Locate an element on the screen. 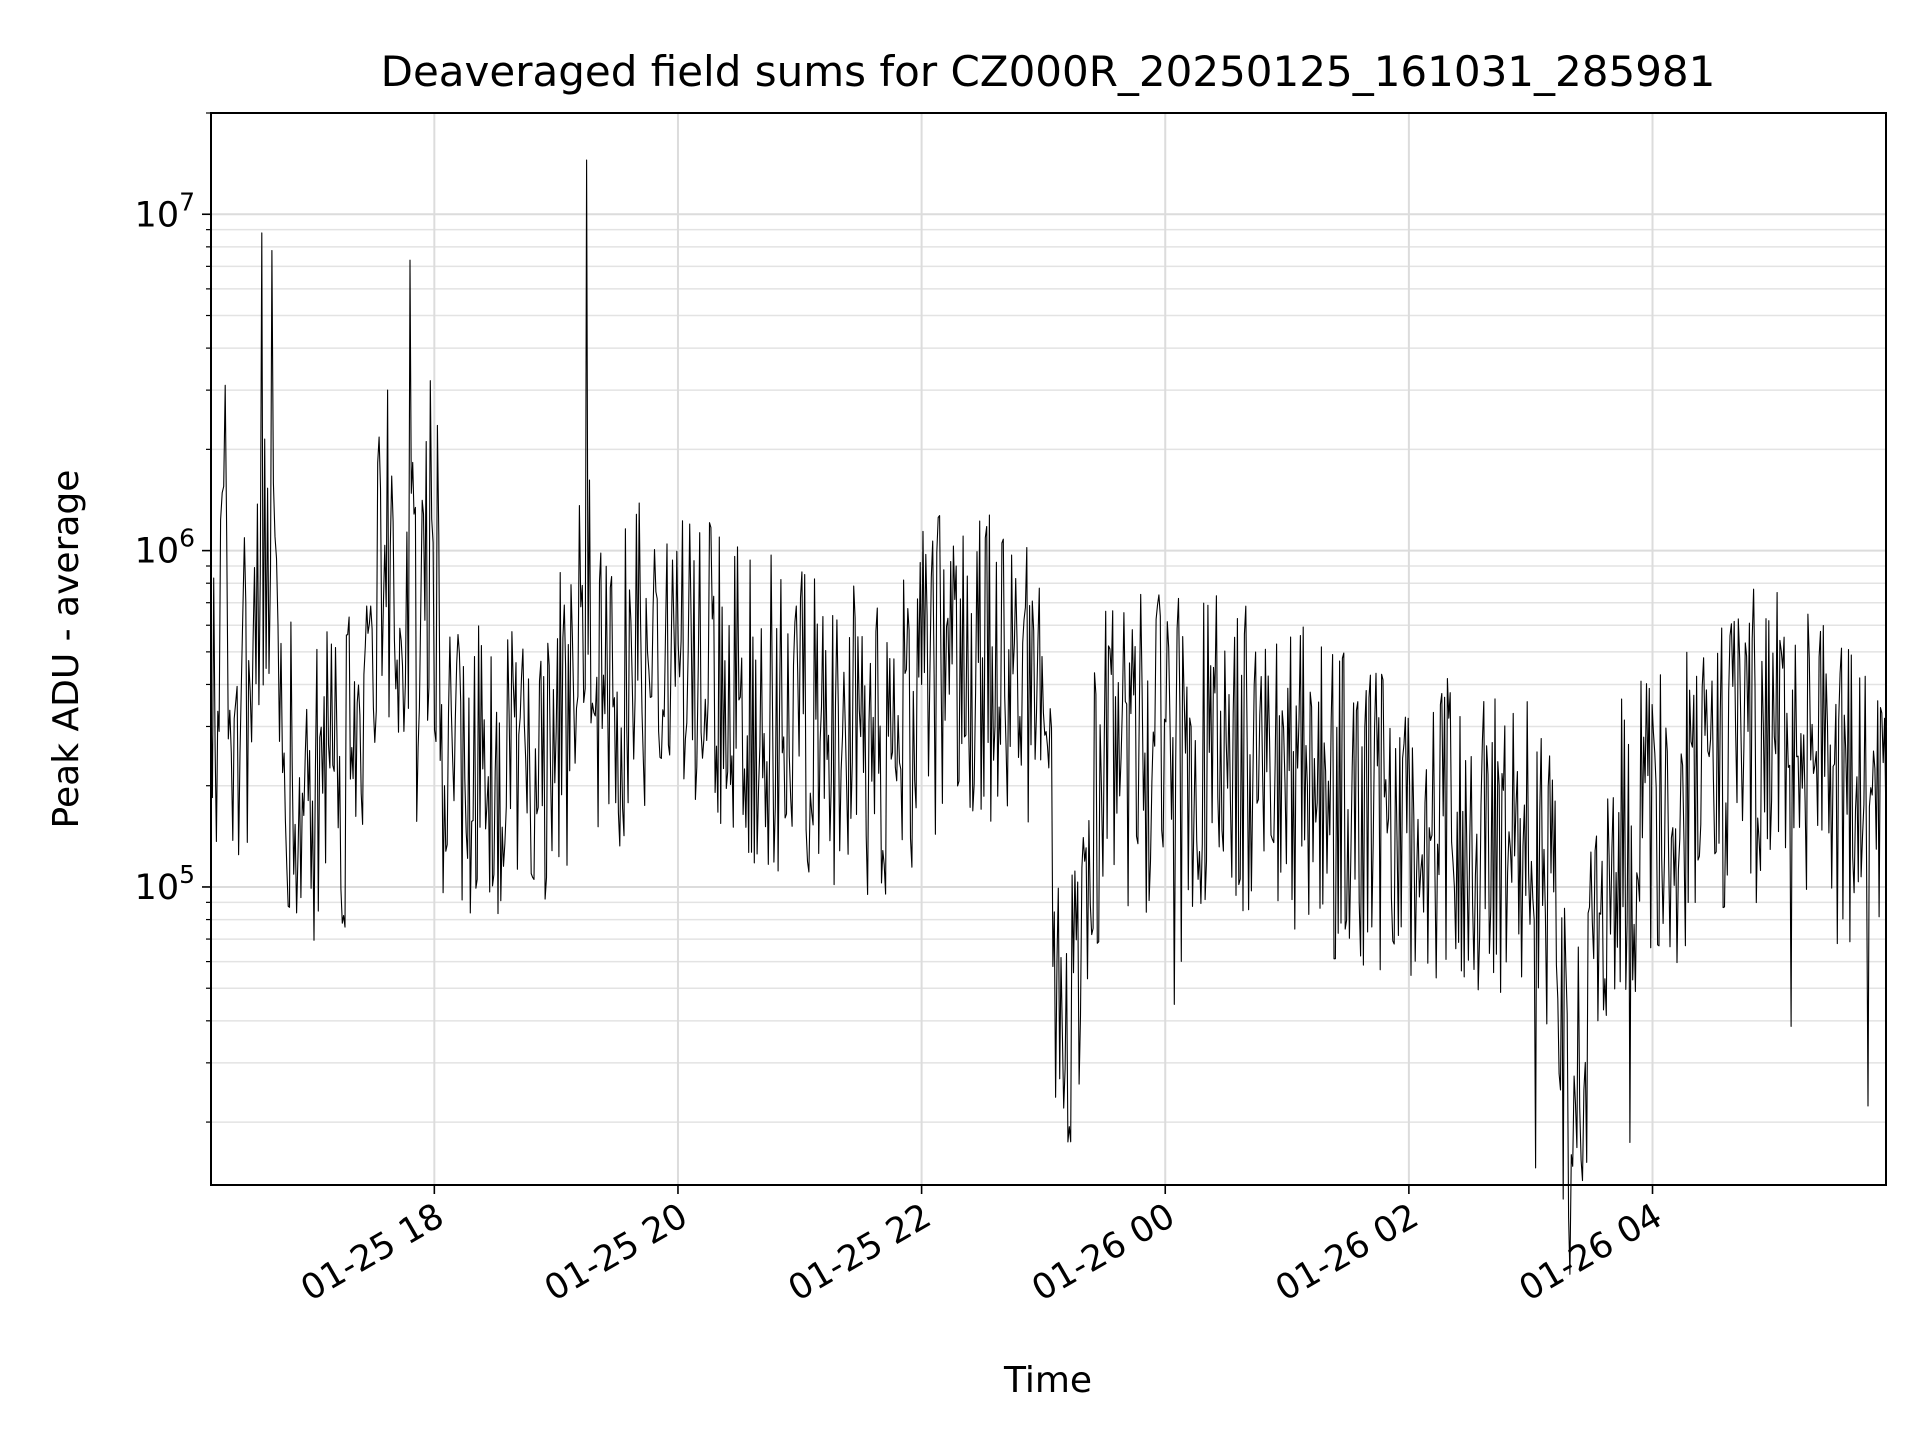 The height and width of the screenshot is (1440, 1920). y-tick-label: 10⁷ is located at coordinates (165, 211).